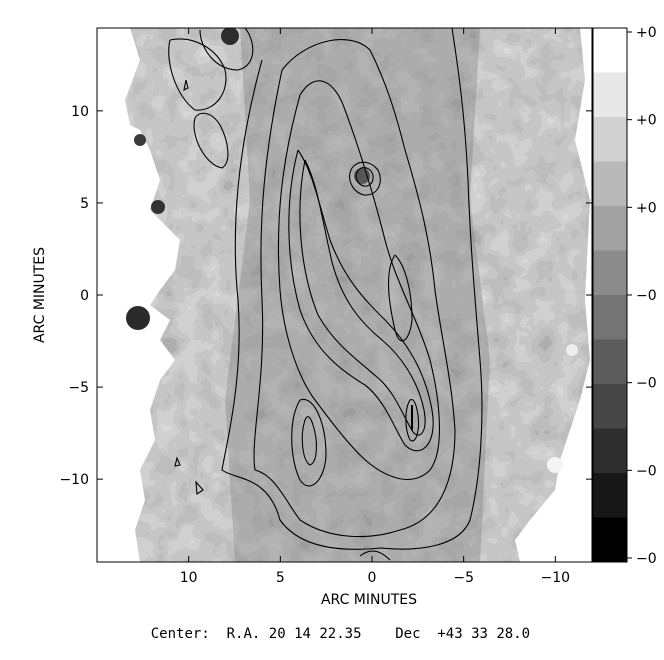 This screenshot has width=664, height=660. I want to click on dec-value: +43 33 28.0, so click(484, 634).